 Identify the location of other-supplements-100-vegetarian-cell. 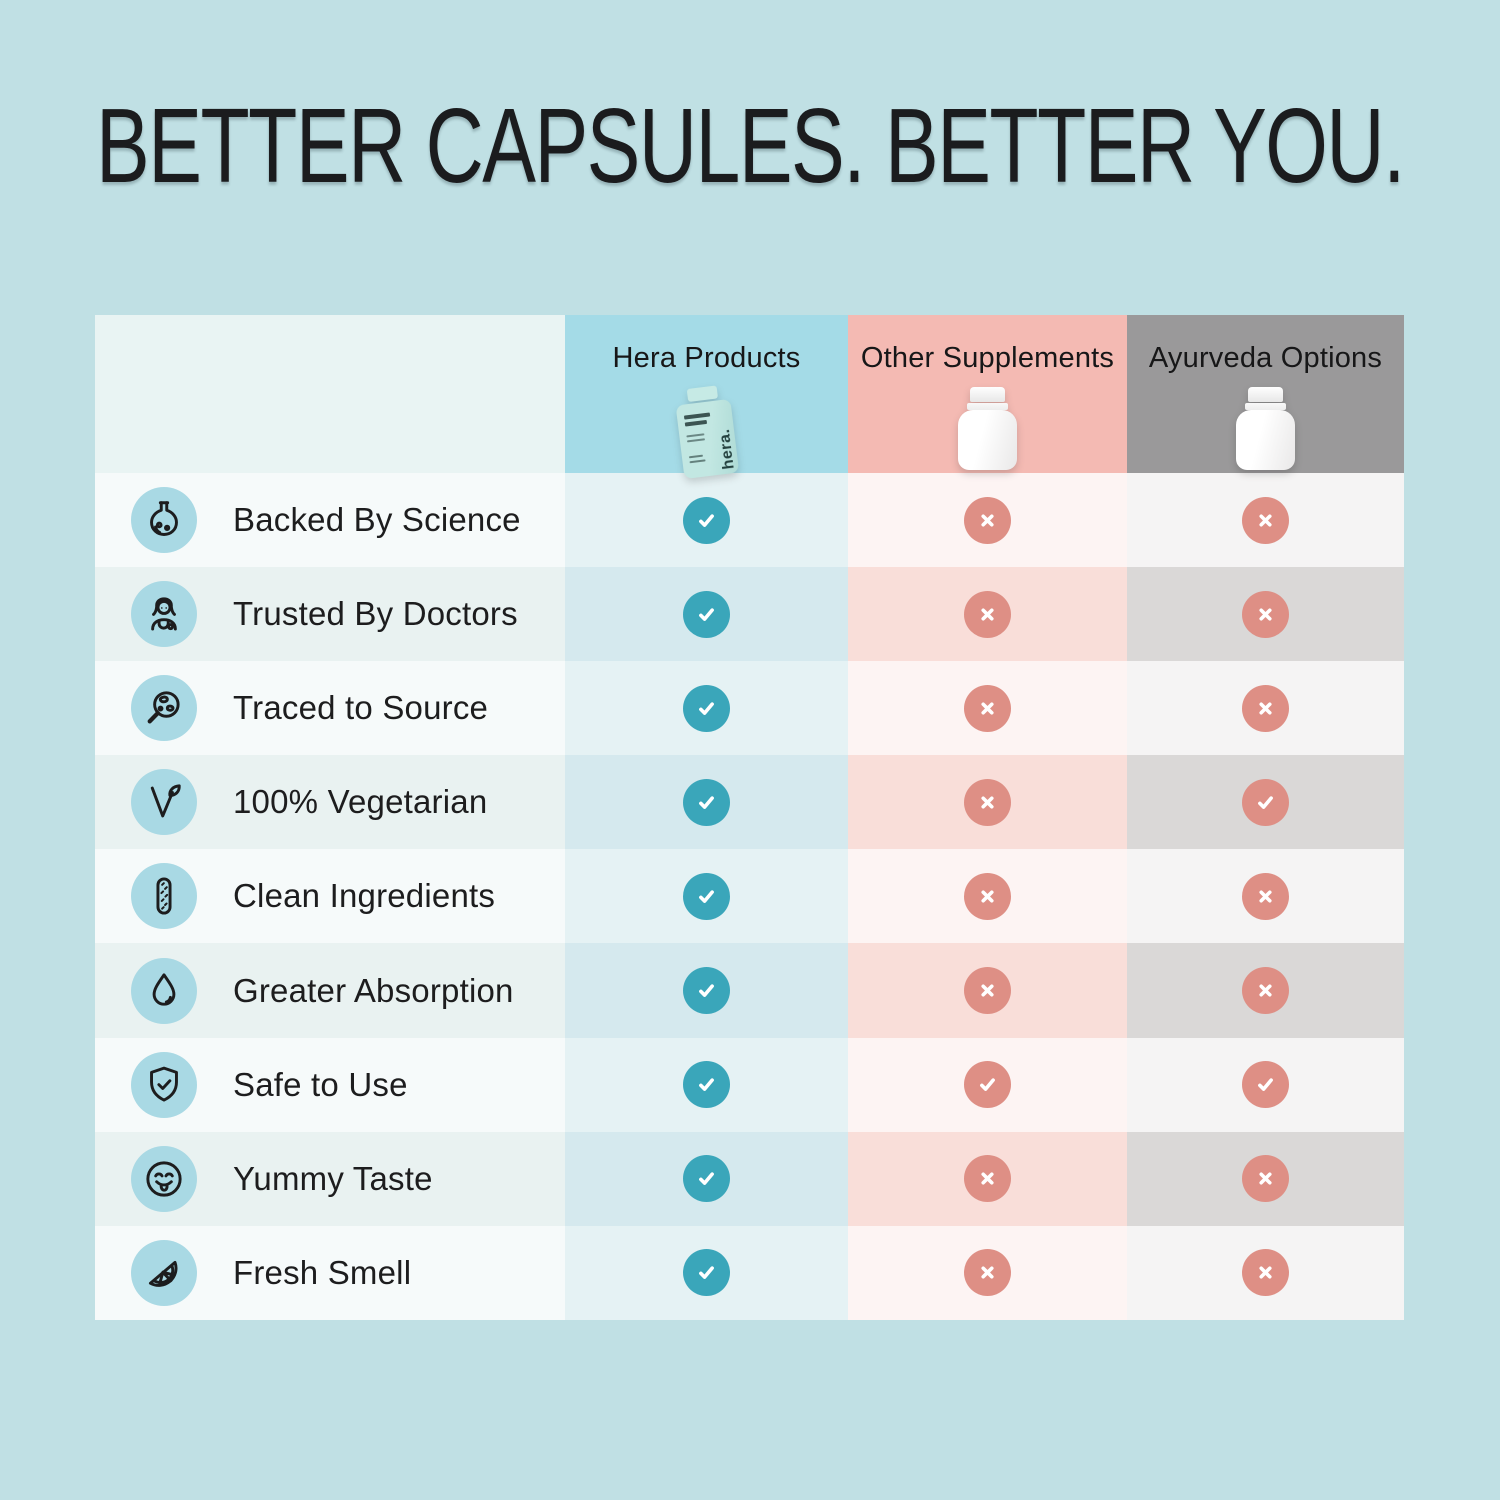
(987, 802).